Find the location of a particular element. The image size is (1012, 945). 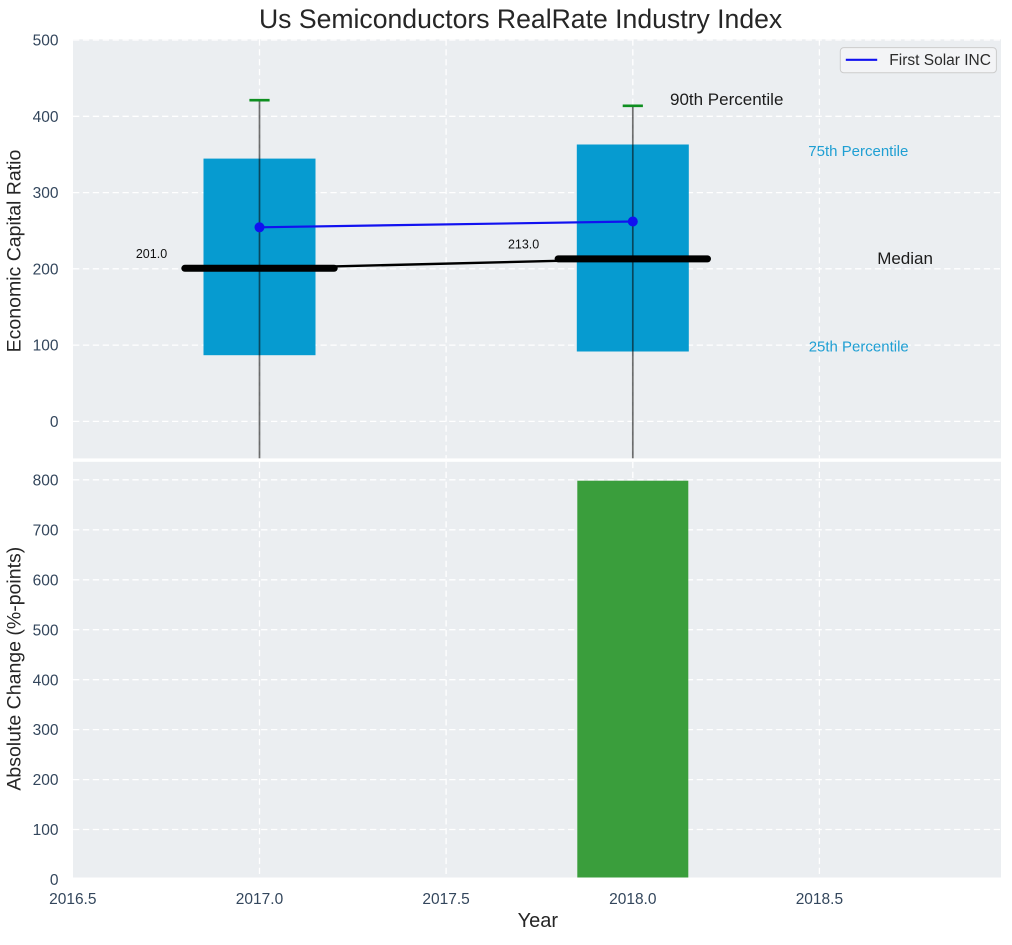

svg-text: 2018.0 is located at coordinates (633, 899).